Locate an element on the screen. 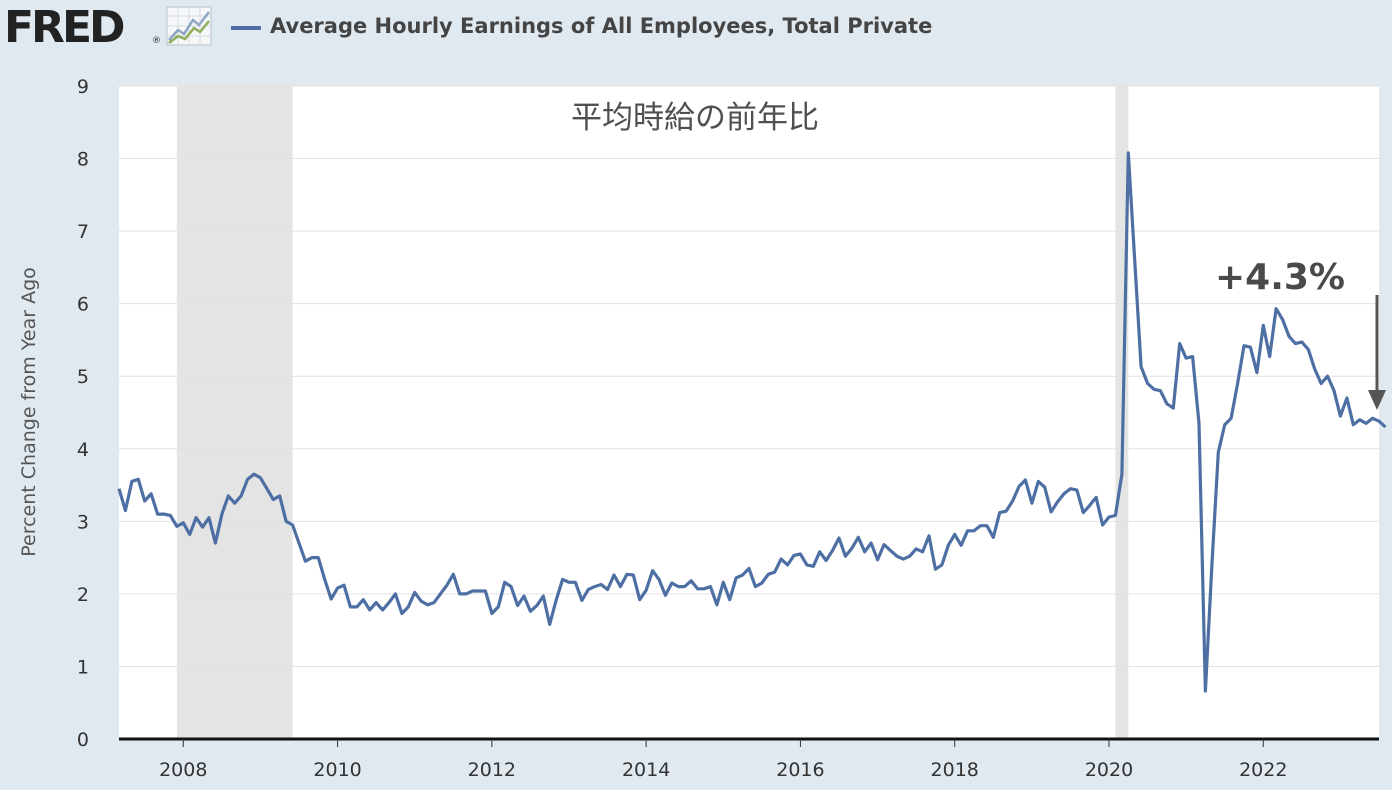  legend-swatch is located at coordinates (246, 28).